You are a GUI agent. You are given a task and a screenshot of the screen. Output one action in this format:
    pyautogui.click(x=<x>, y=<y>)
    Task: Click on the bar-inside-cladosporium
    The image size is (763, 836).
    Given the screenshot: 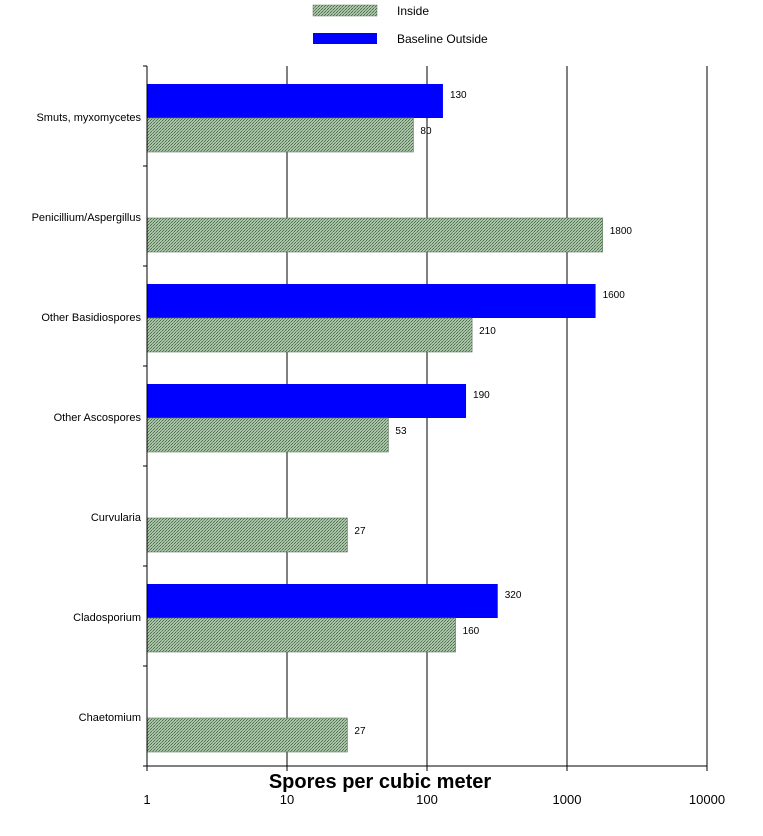 What is the action you would take?
    pyautogui.click(x=301, y=635)
    